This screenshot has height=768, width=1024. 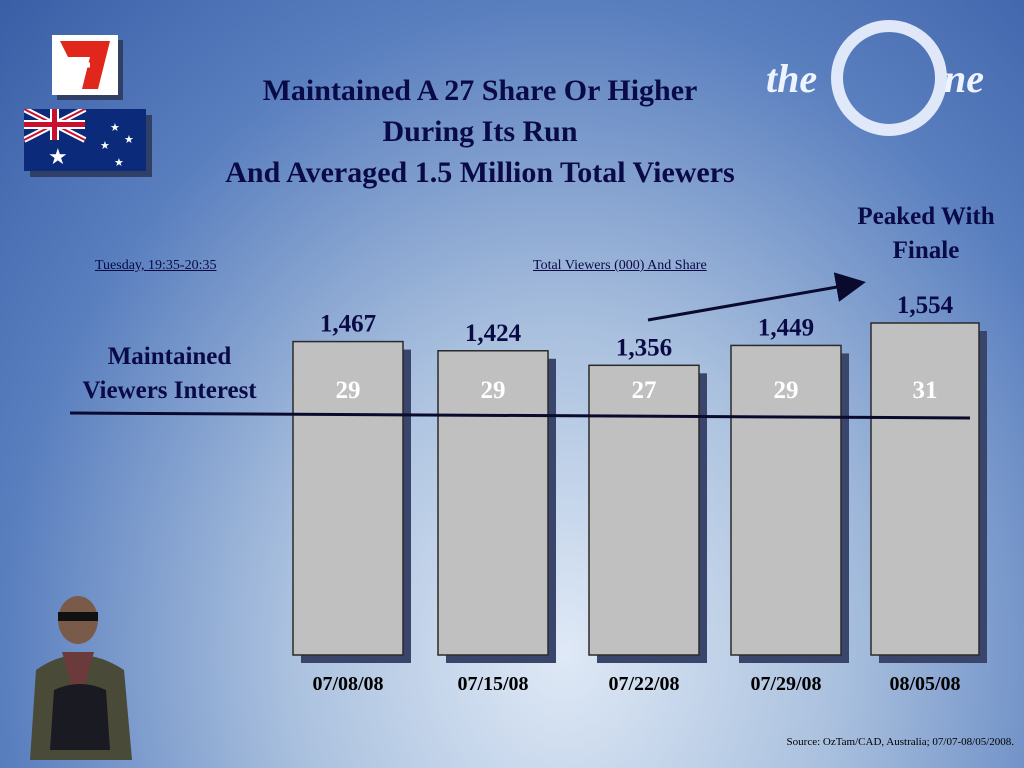 What do you see at coordinates (924, 684) in the screenshot?
I see `category-label: 08/05/08` at bounding box center [924, 684].